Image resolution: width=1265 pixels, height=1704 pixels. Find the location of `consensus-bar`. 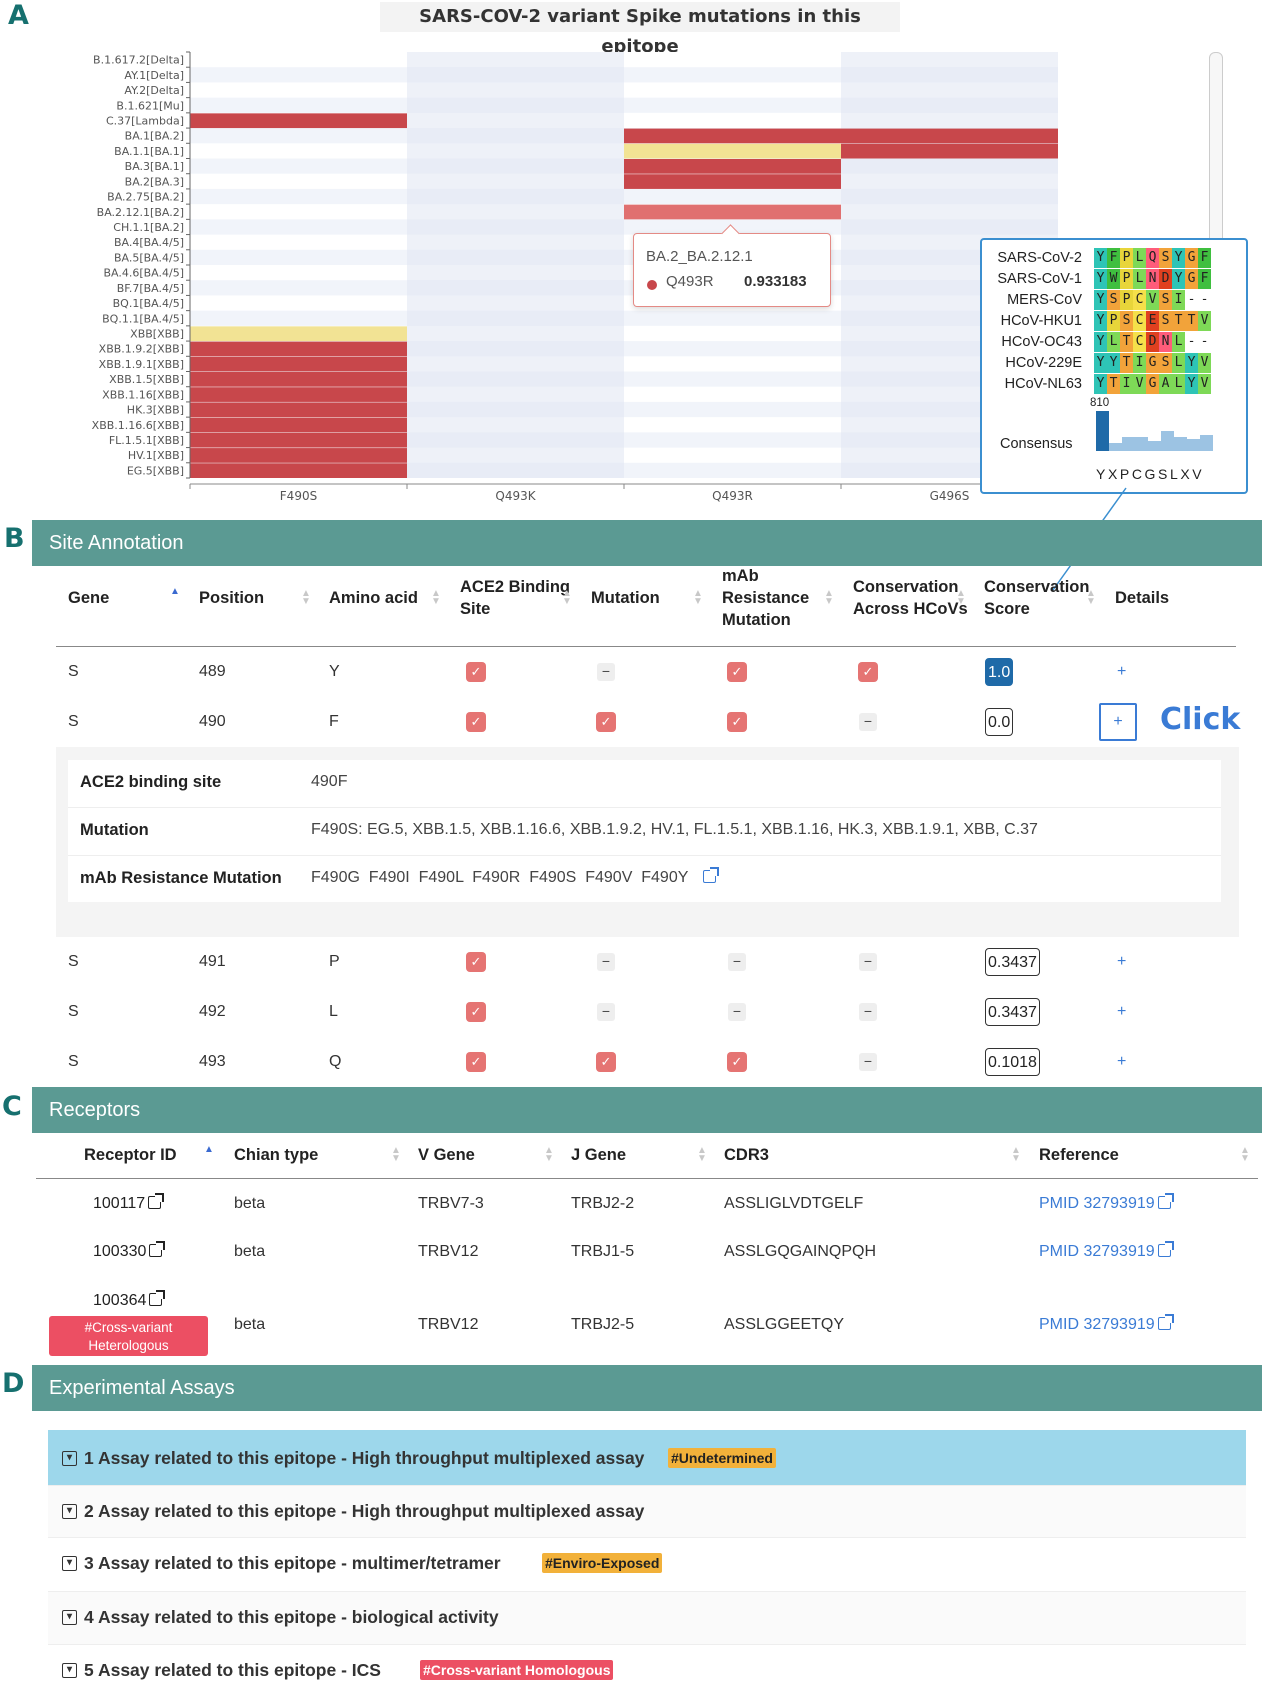

consensus-bar is located at coordinates (1180, 444).